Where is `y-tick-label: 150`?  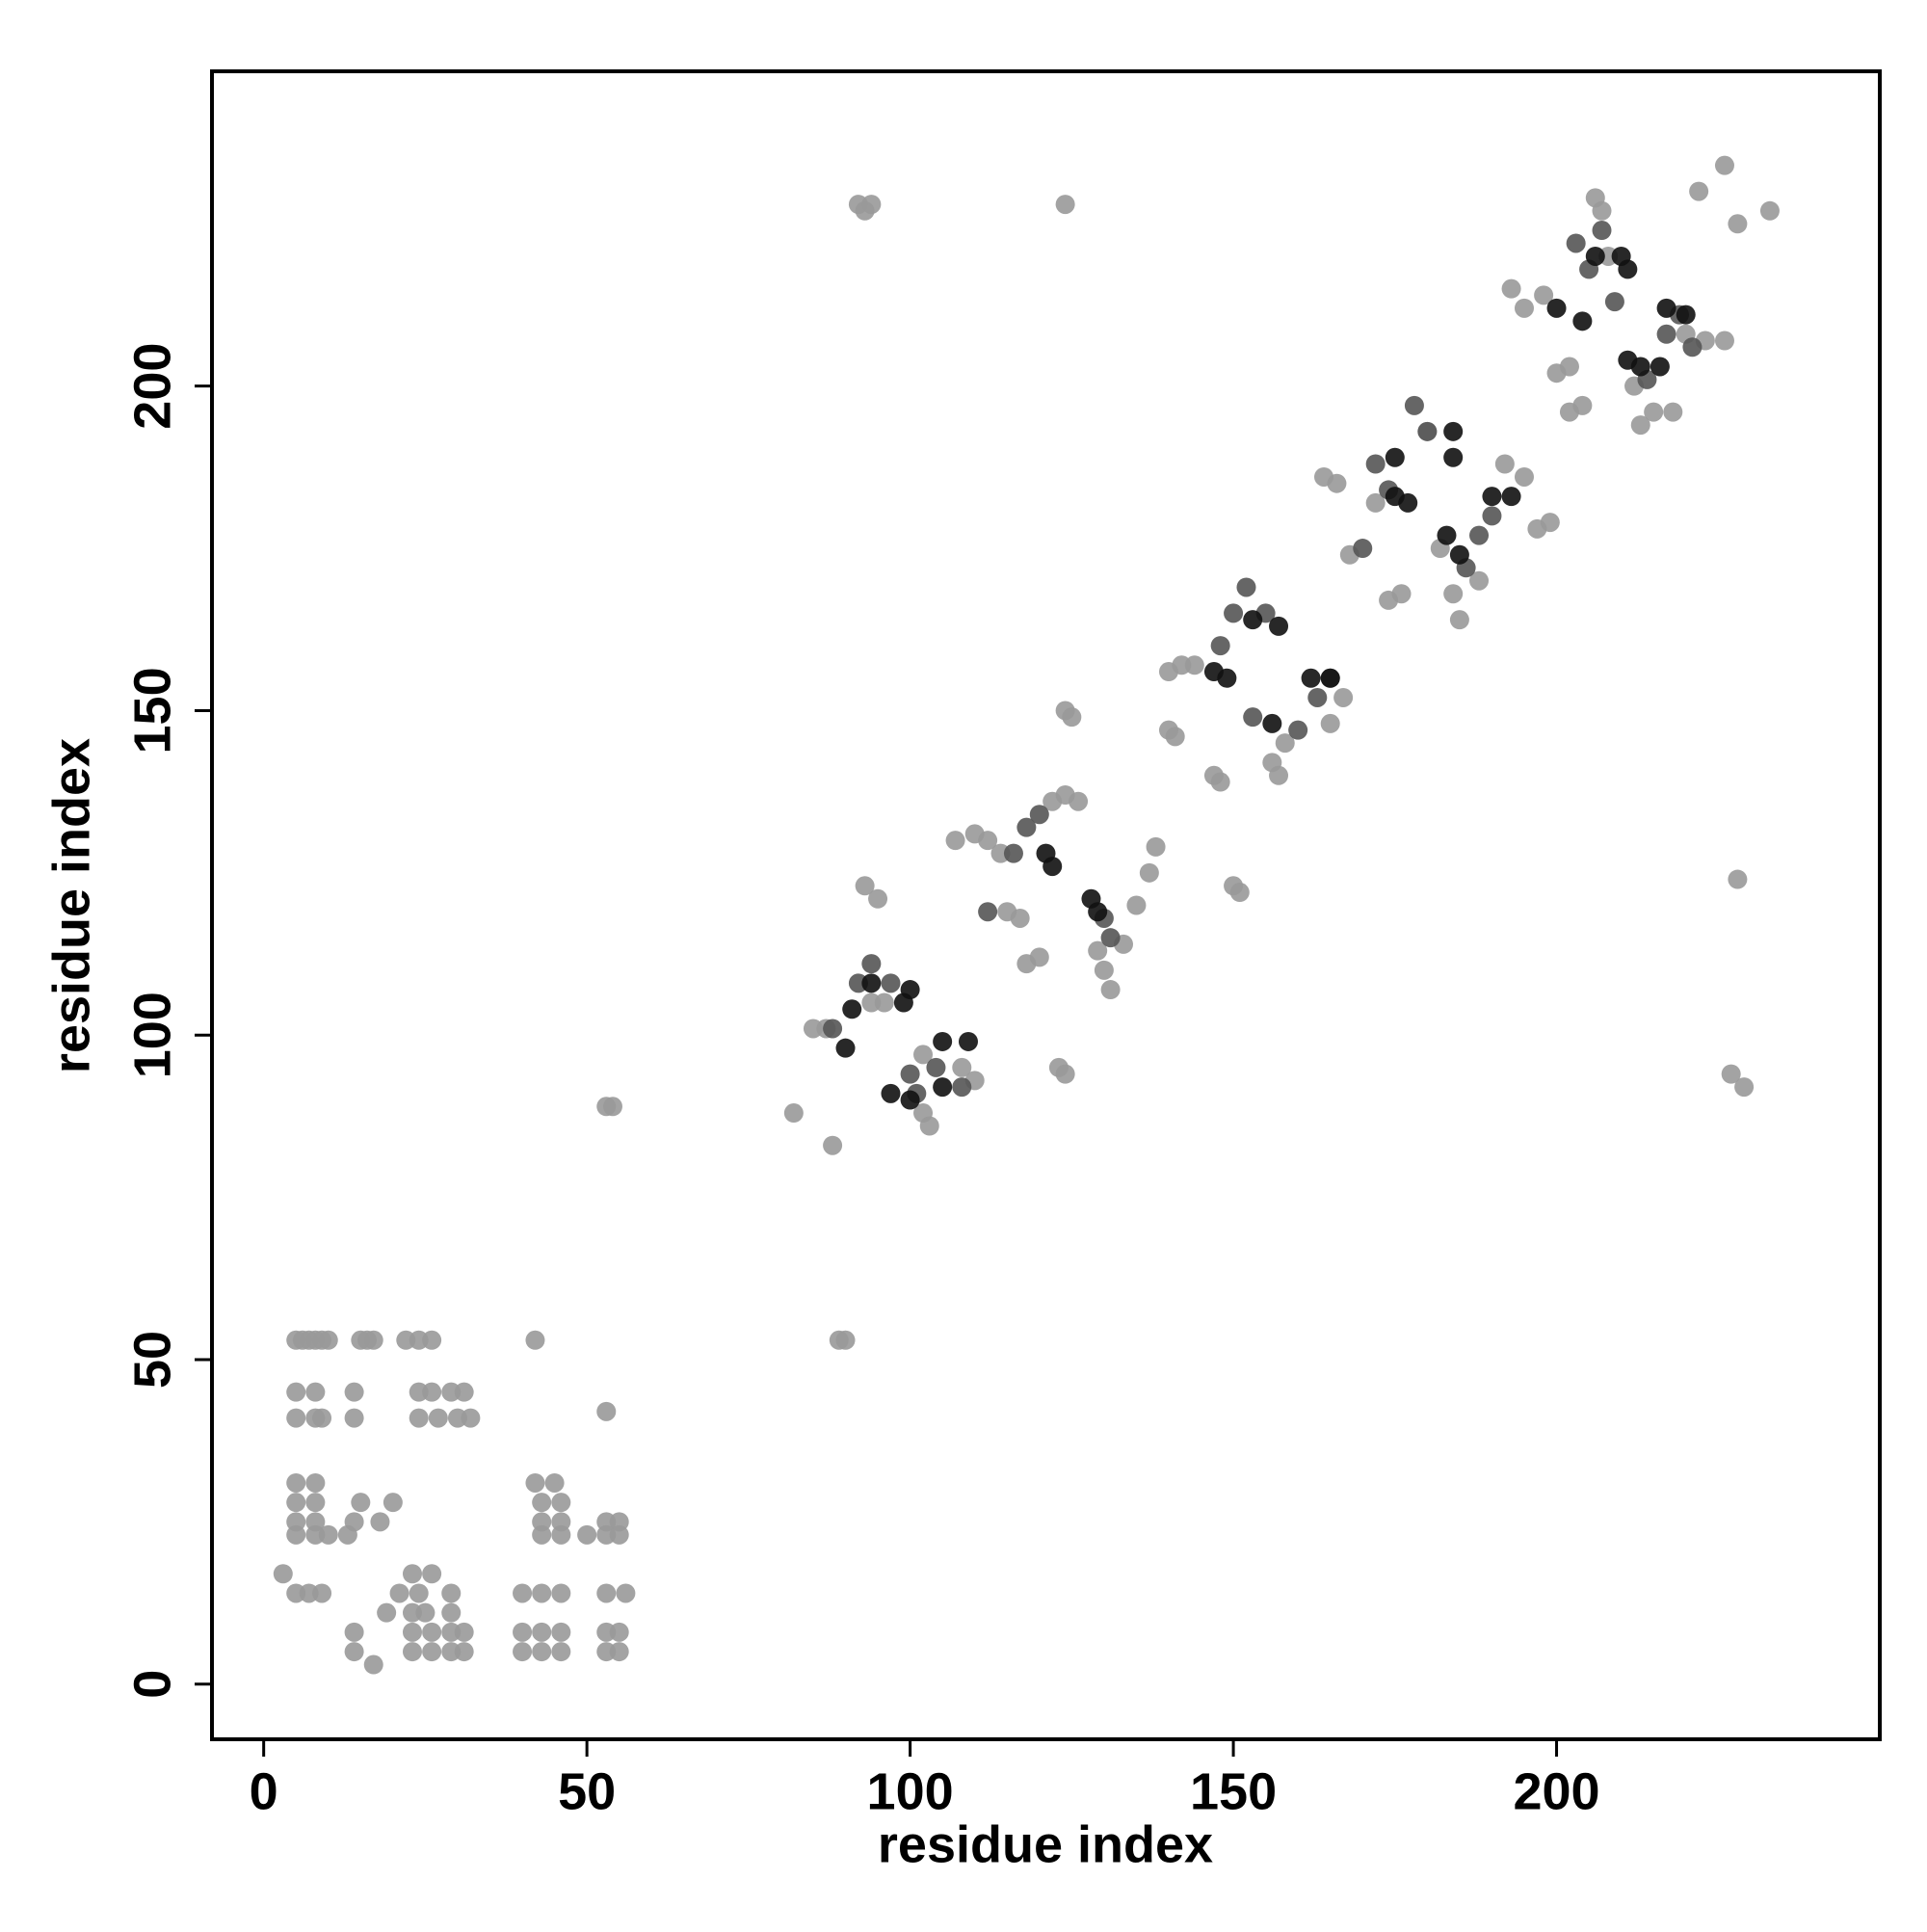 y-tick-label: 150 is located at coordinates (152, 710).